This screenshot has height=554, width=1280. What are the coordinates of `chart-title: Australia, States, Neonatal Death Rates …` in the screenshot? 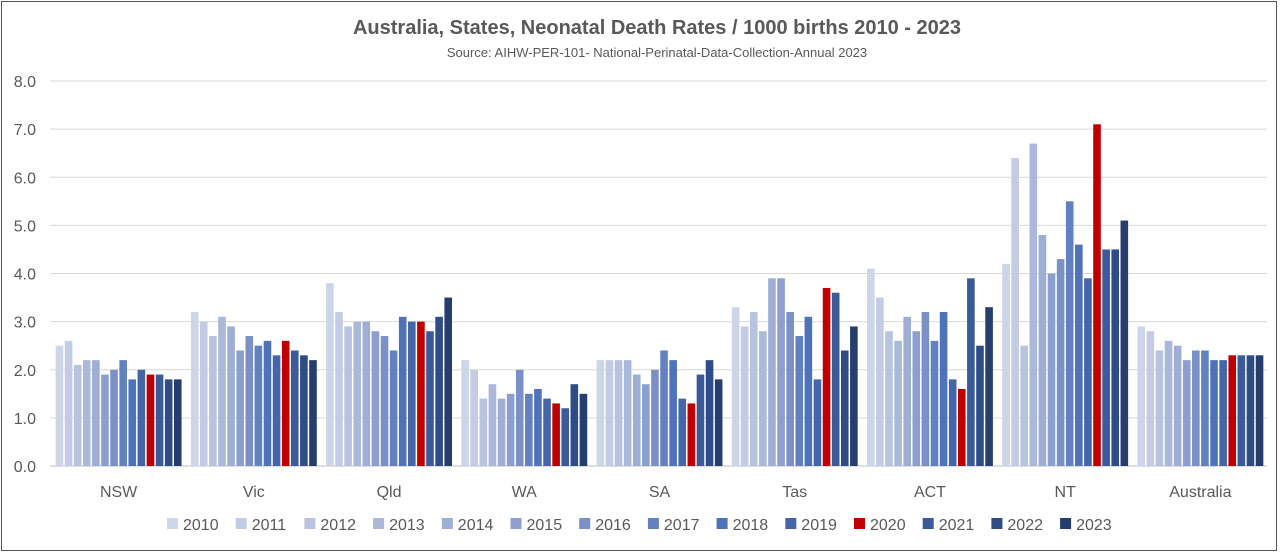 It's located at (657, 28).